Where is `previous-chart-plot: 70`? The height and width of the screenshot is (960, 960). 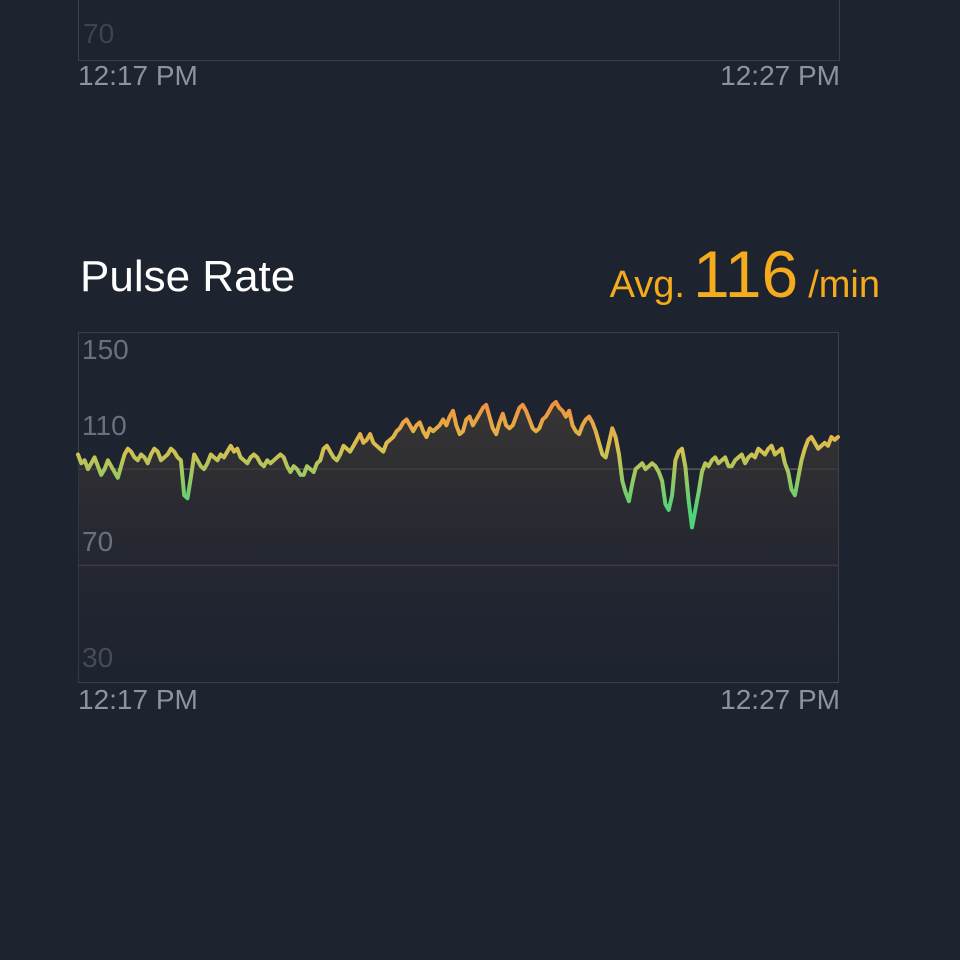 previous-chart-plot: 70 is located at coordinates (459, 30).